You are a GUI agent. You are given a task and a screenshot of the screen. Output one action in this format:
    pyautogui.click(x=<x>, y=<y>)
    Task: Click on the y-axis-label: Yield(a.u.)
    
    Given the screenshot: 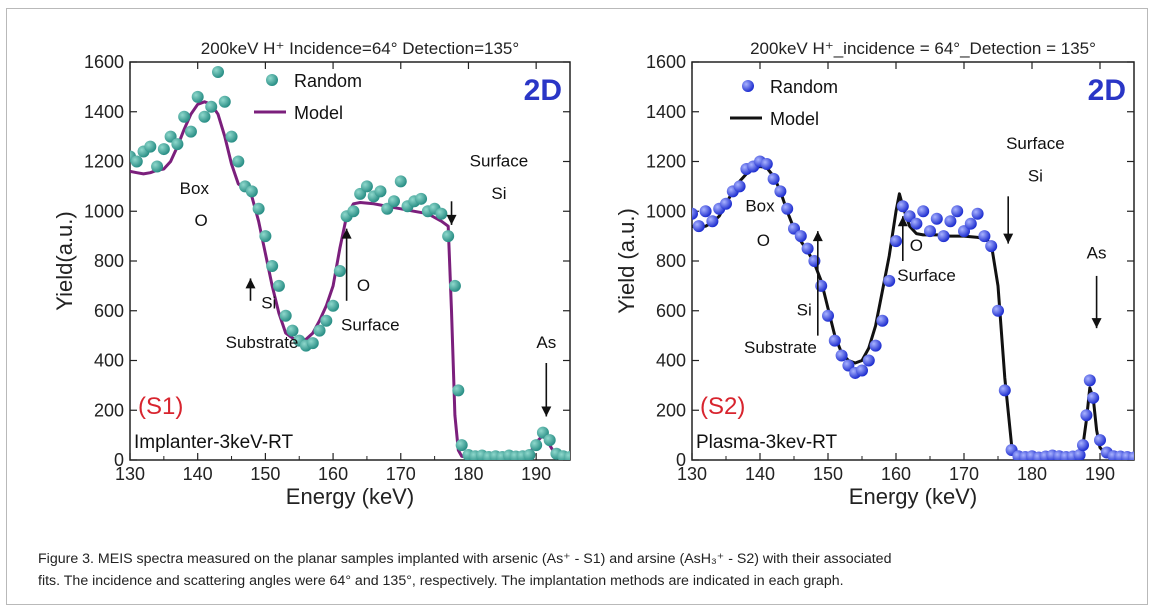 What is the action you would take?
    pyautogui.click(x=64, y=260)
    